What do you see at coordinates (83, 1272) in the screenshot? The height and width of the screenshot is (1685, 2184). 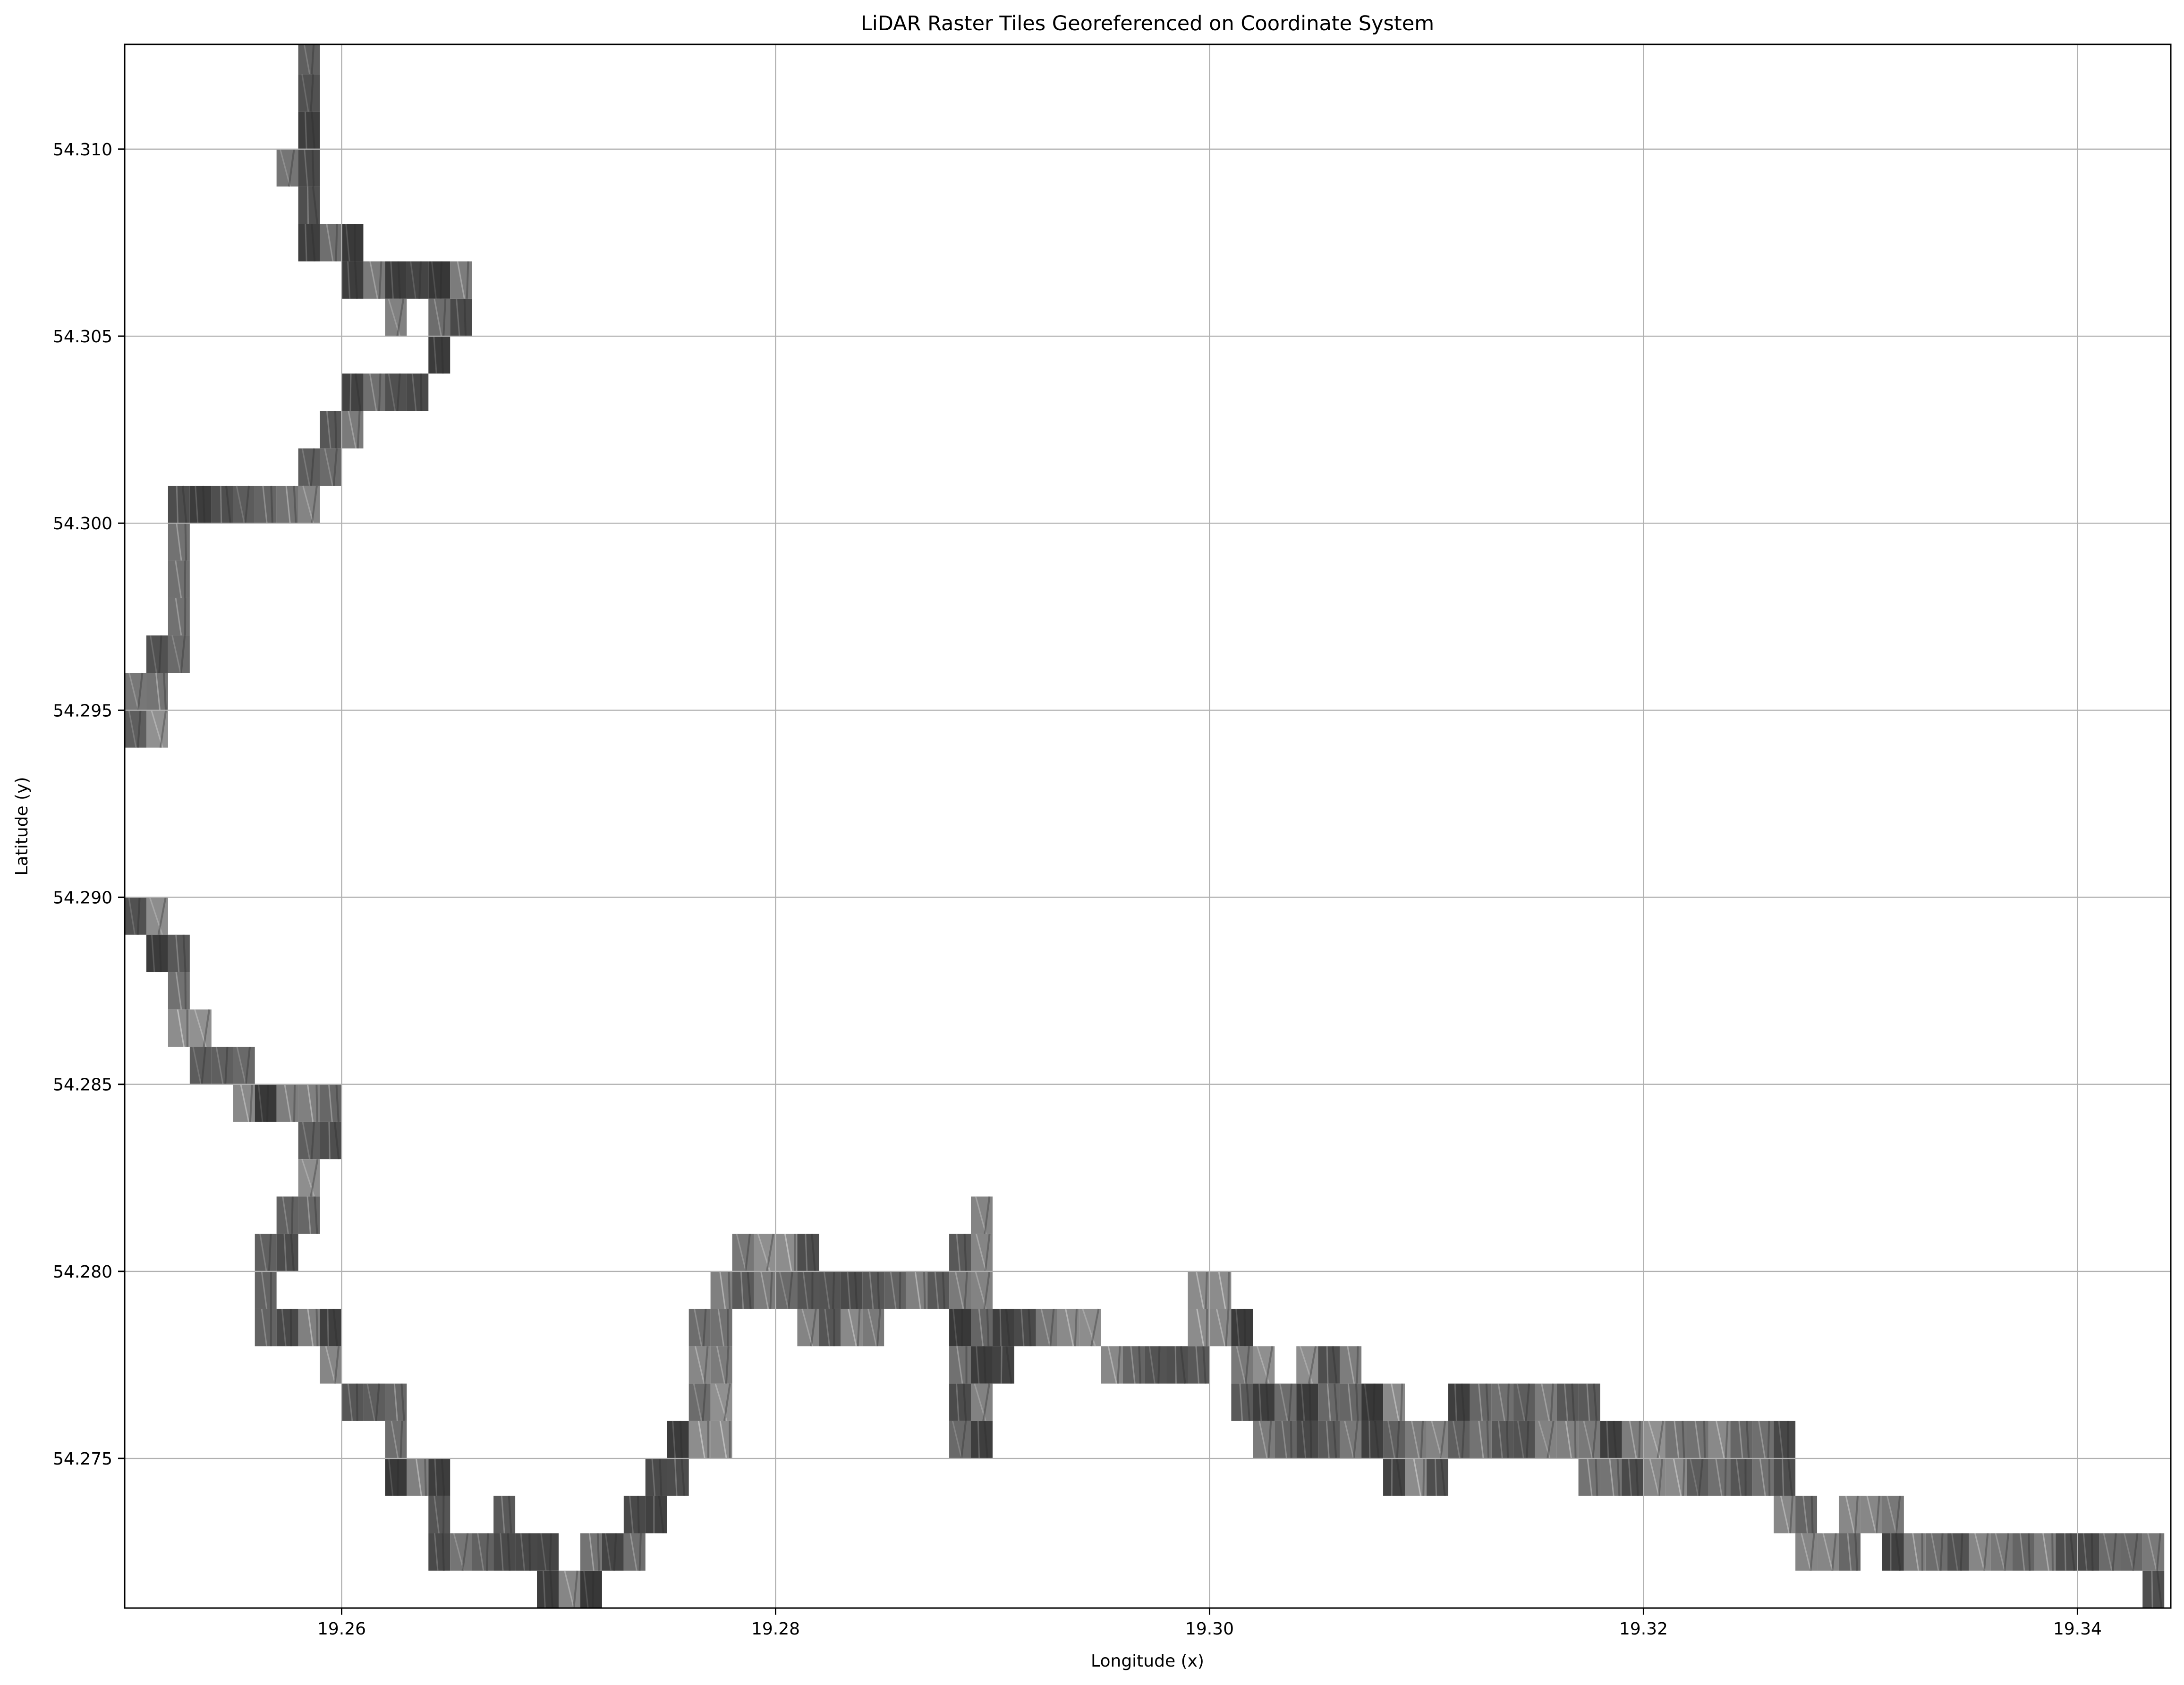 I see `y-tick-label: 54.280` at bounding box center [83, 1272].